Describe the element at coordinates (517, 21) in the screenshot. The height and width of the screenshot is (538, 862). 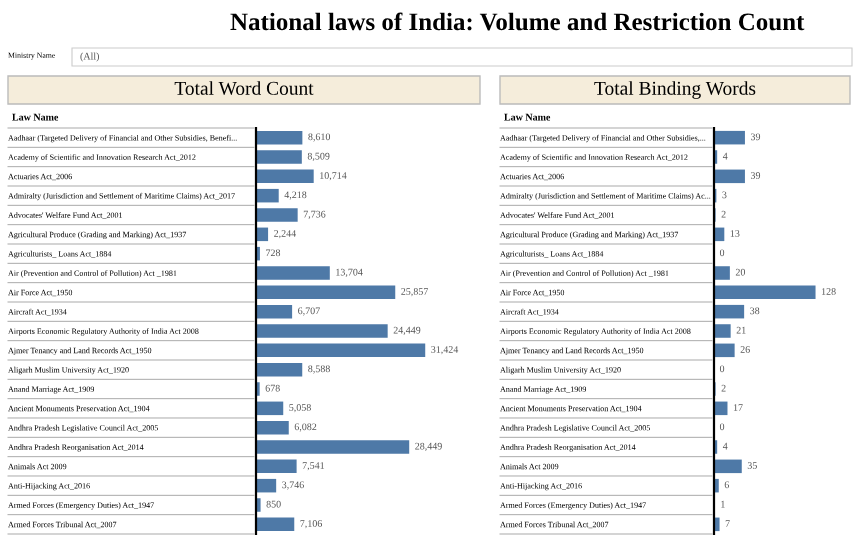
I see `text: National laws of India: Volume and Restriction Count` at that location.